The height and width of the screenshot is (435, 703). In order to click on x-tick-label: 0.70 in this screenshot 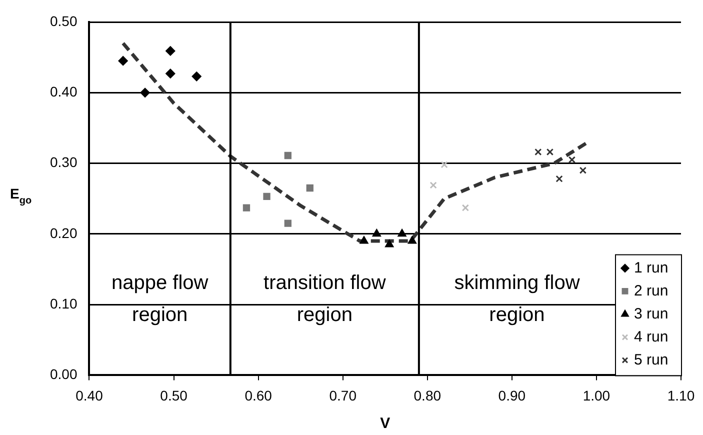, I will do `click(343, 395)`.